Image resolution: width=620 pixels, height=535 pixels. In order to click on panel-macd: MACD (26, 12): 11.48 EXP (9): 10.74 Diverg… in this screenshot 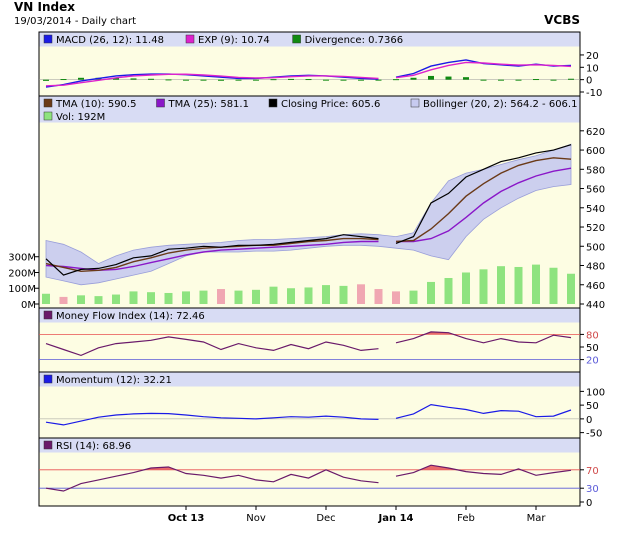, I will do `click(320, 65)`.